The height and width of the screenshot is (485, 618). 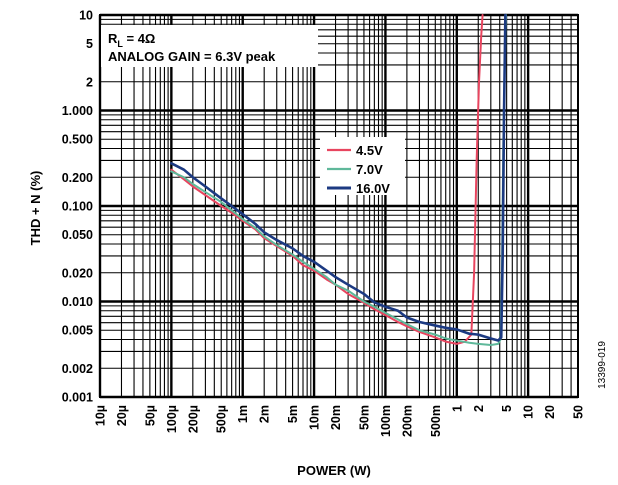 What do you see at coordinates (579, 412) in the screenshot?
I see `x-tick-label: 50` at bounding box center [579, 412].